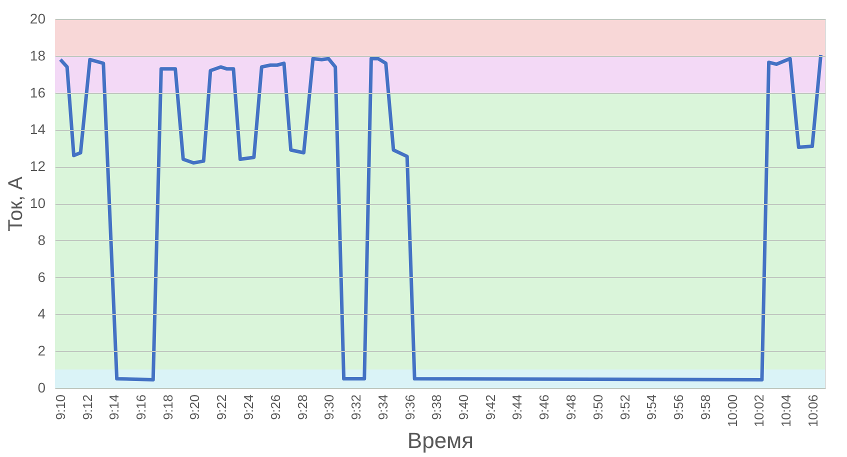  What do you see at coordinates (194, 407) in the screenshot?
I see `x-tick-label: 9:20` at bounding box center [194, 407].